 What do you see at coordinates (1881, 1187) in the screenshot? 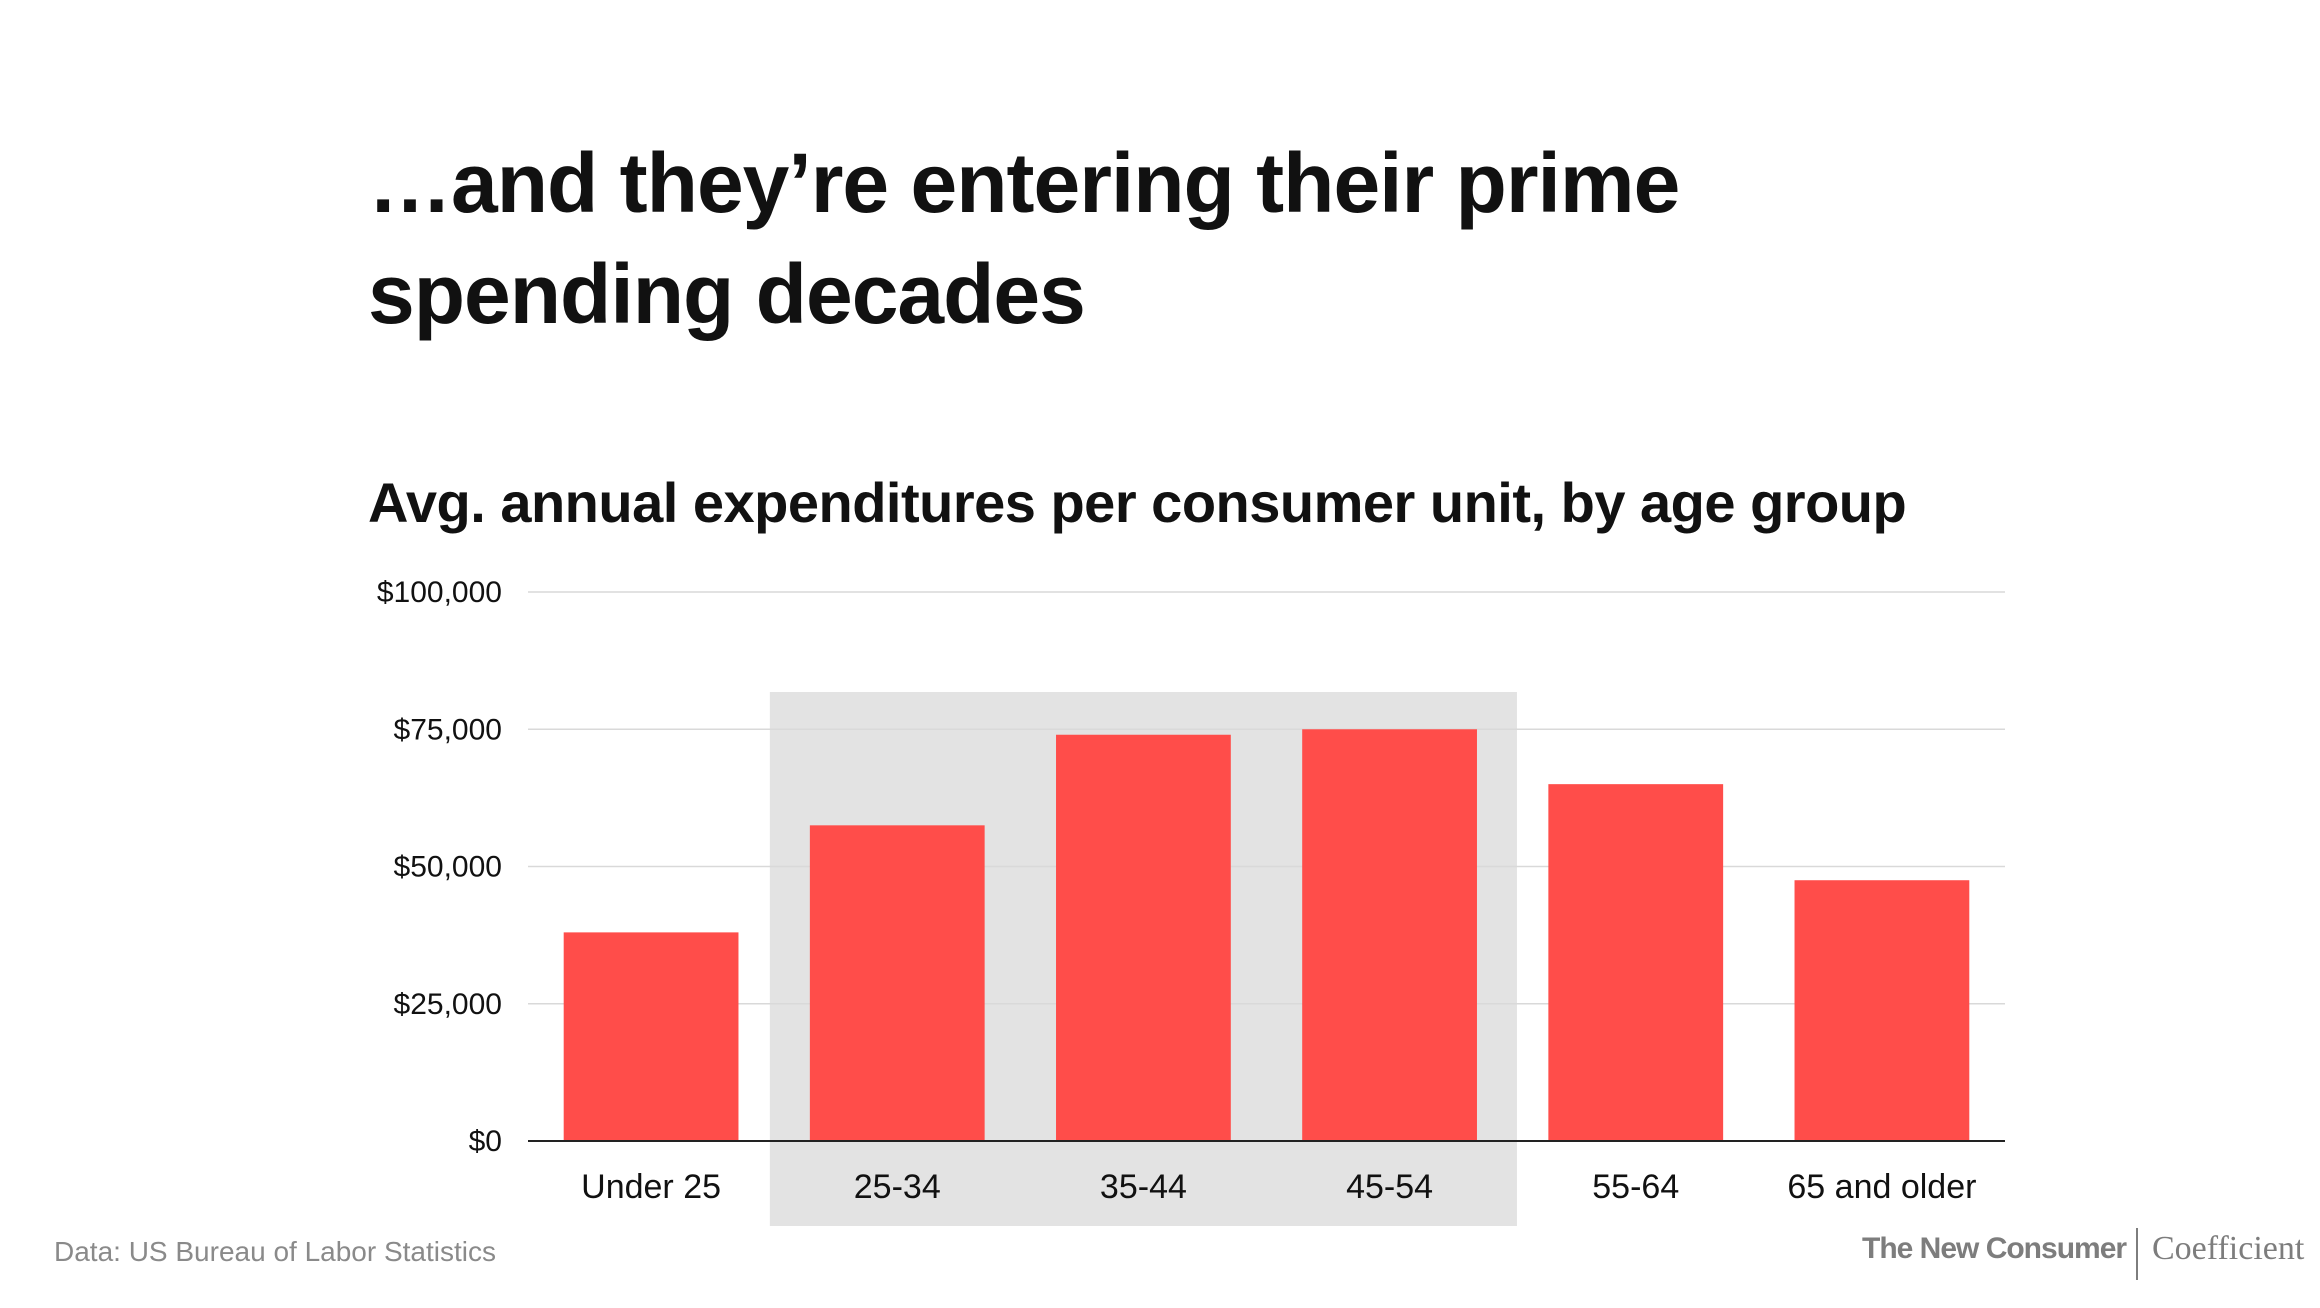
I see `x-tick-label: 65 and older` at bounding box center [1881, 1187].